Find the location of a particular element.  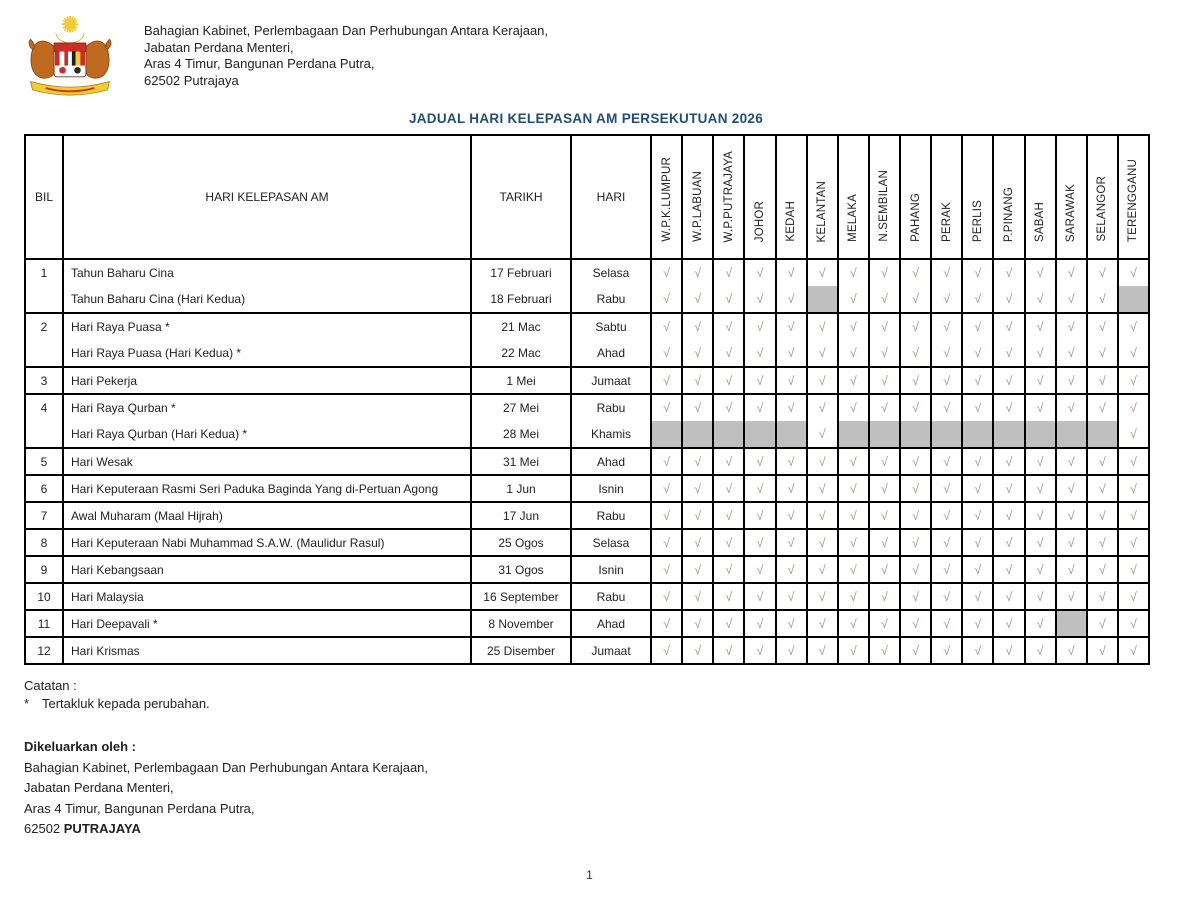

holiday-day-cell: Rabu is located at coordinates (610, 596).